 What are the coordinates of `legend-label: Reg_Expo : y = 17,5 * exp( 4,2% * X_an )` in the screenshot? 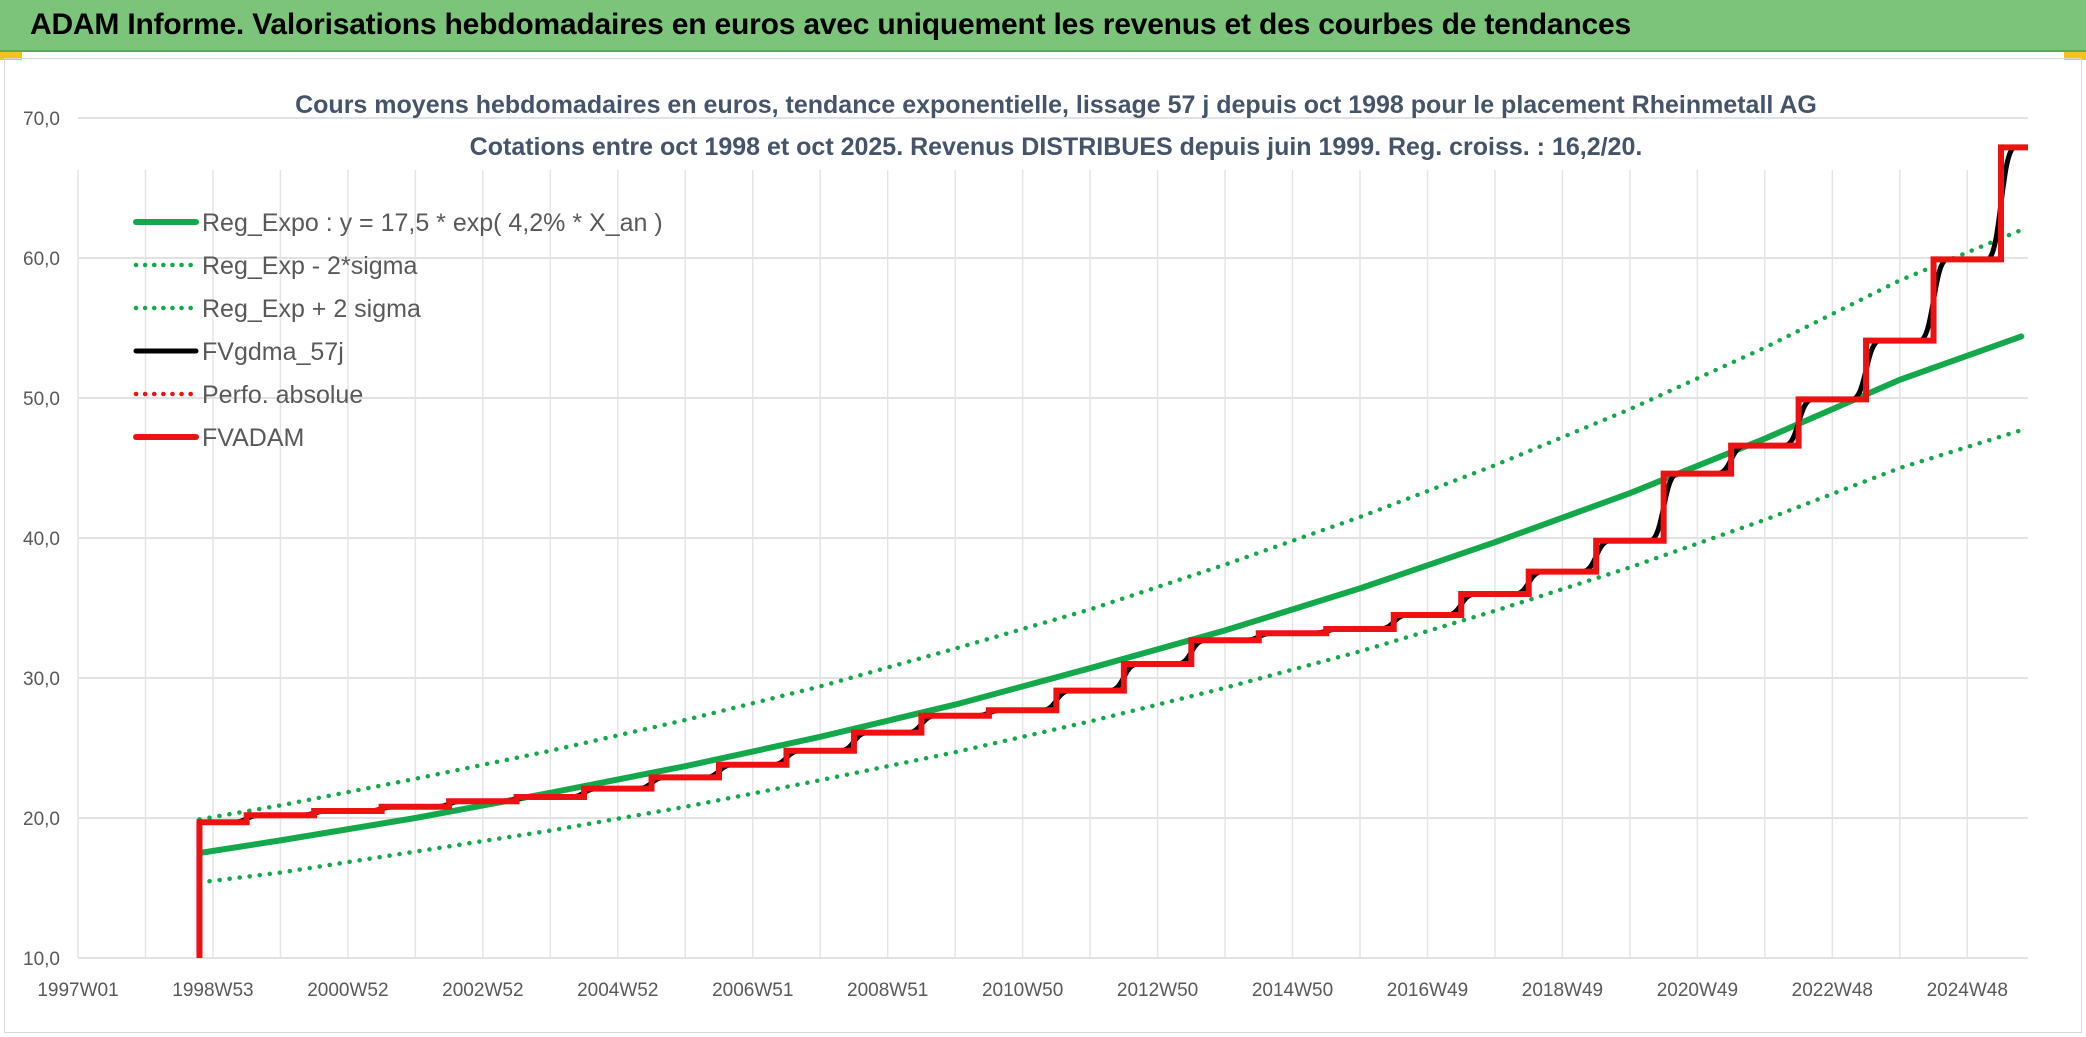 It's located at (432, 223).